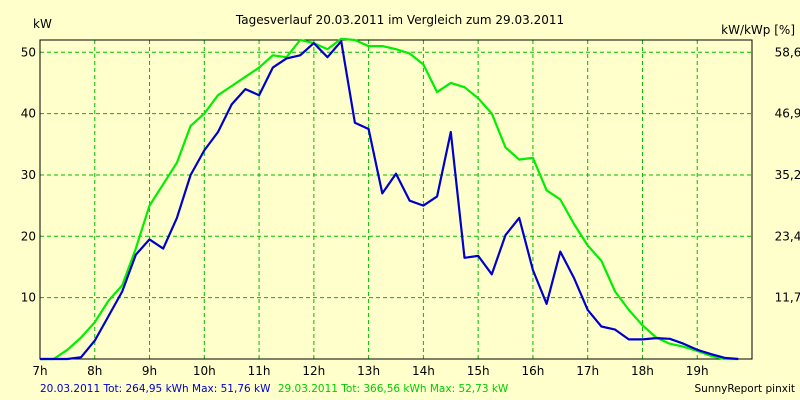 The width and height of the screenshot is (800, 400). Describe the element at coordinates (478, 371) in the screenshot. I see `x-tick-label: 15h` at that location.